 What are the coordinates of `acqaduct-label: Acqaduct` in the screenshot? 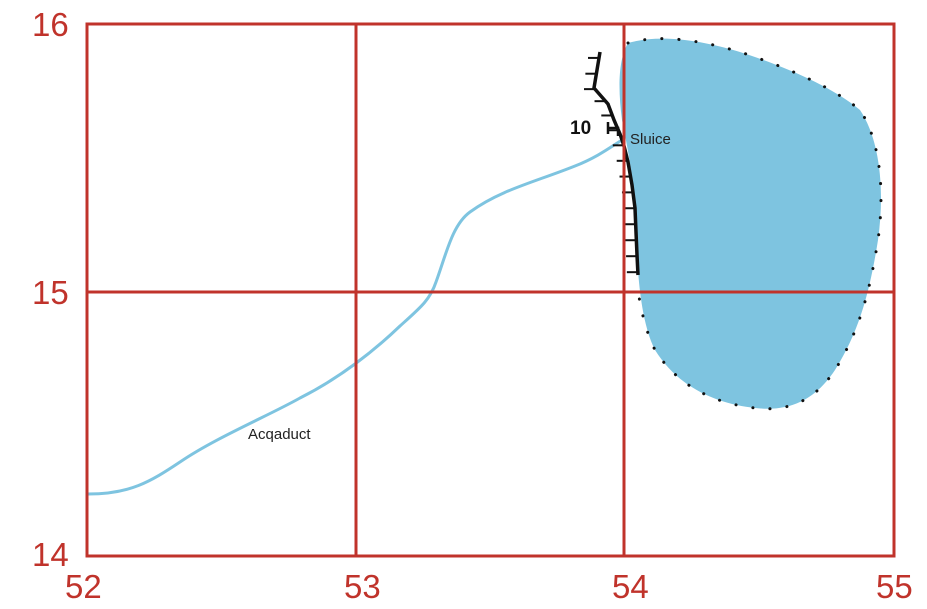 It's located at (279, 434).